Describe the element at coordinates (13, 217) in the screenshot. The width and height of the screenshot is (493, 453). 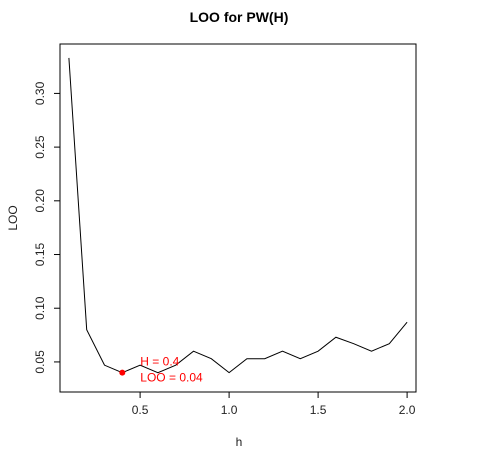
I see `y-axis-label: LOO` at that location.